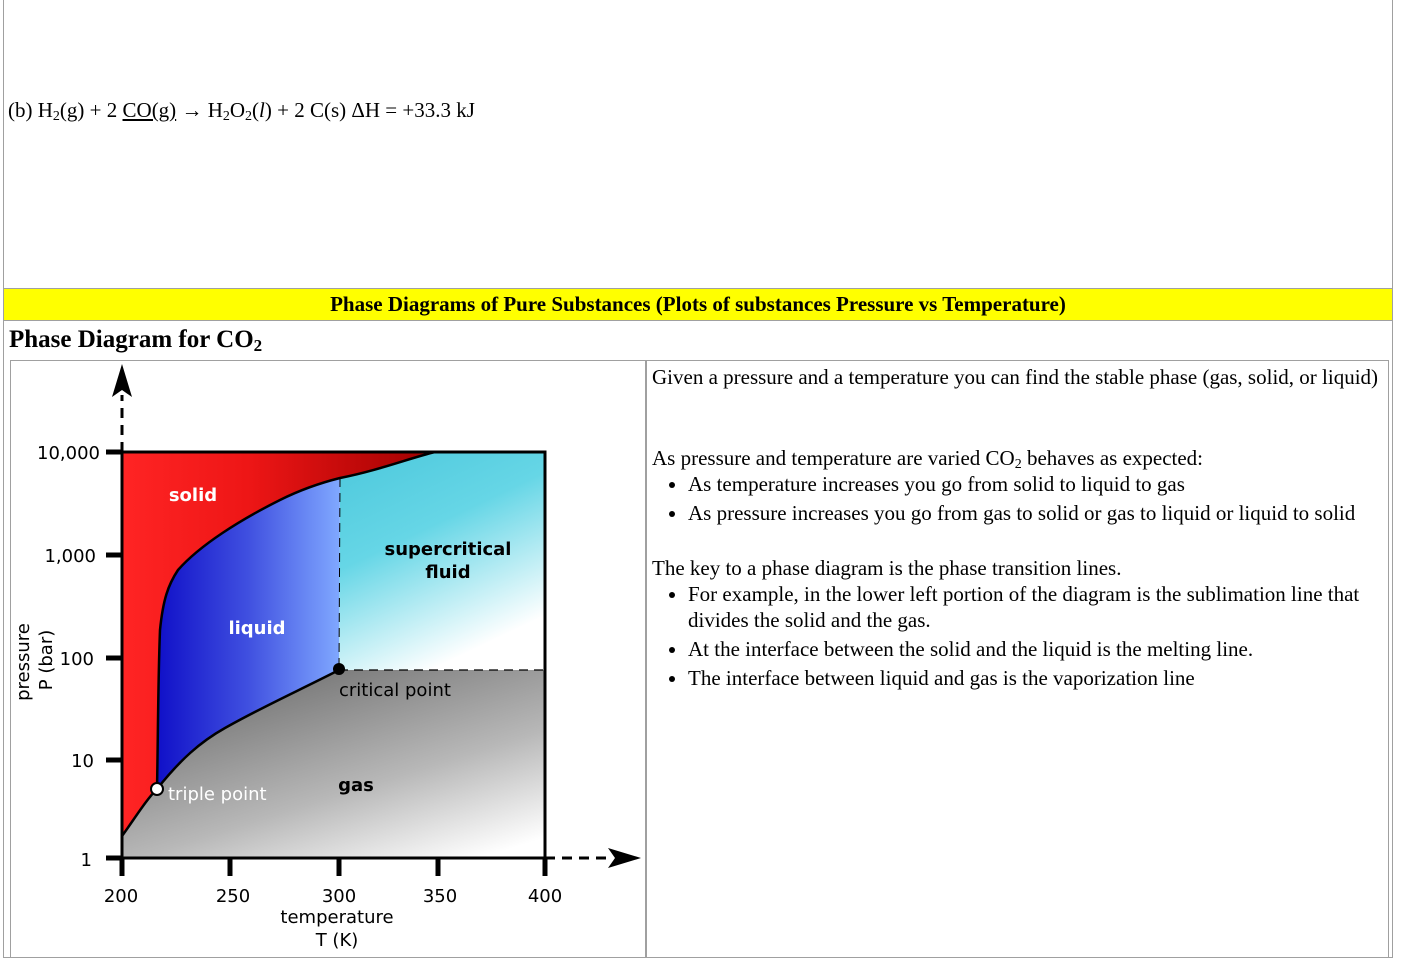 The height and width of the screenshot is (960, 1404). What do you see at coordinates (448, 549) in the screenshot?
I see `supercritical-label-line1: supercritical` at bounding box center [448, 549].